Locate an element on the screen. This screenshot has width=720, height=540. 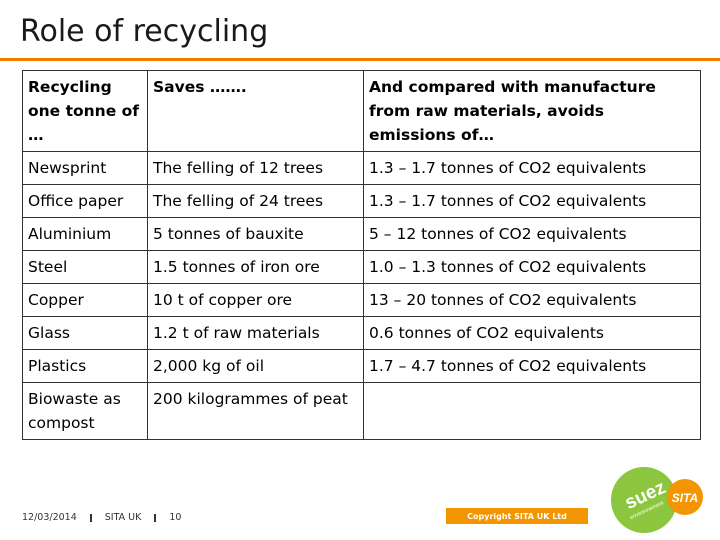
cell-saves: 2,000 kg of oil is located at coordinates (255, 366).